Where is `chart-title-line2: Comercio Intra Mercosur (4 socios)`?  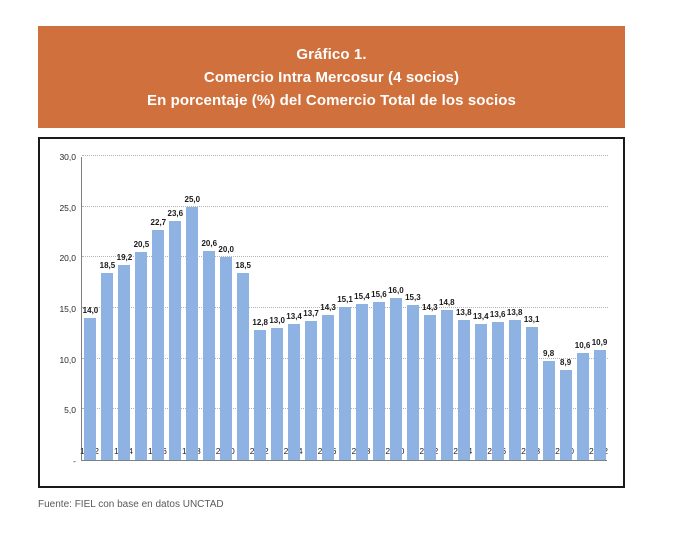 chart-title-line2: Comercio Intra Mercosur (4 socios) is located at coordinates (331, 77).